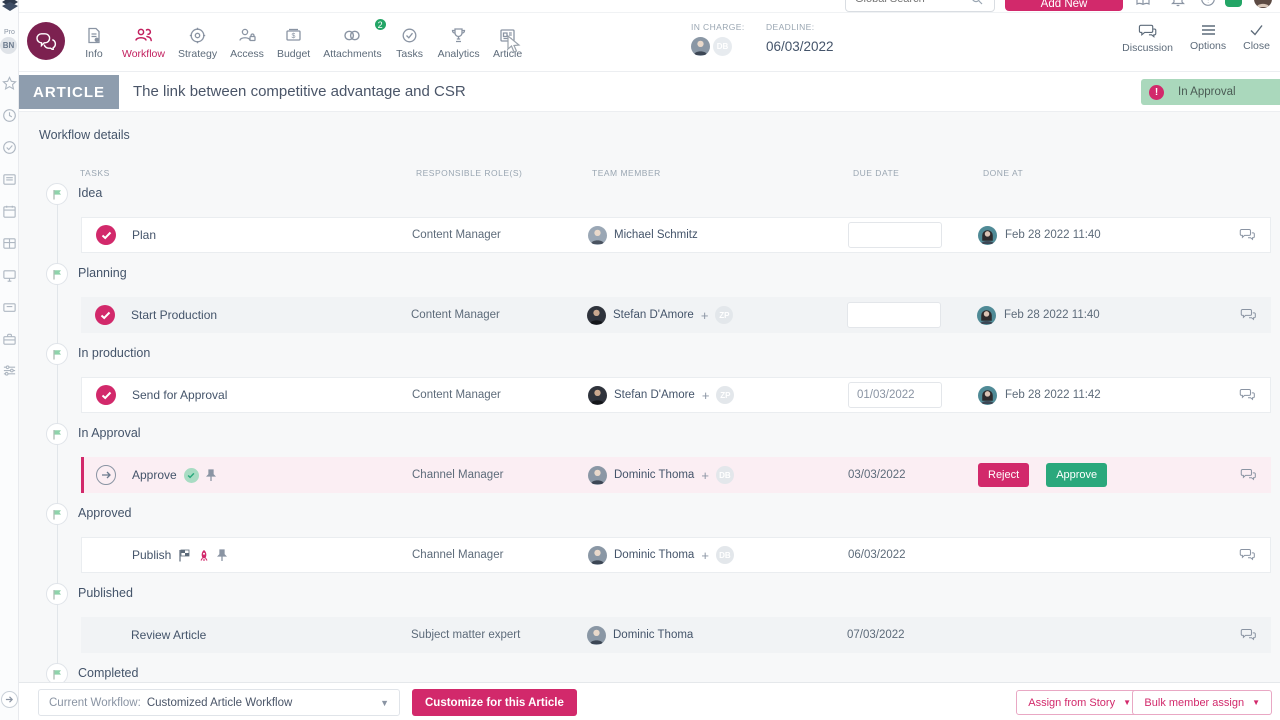  What do you see at coordinates (876, 635) in the screenshot?
I see `due-date-value: 07/03/2022` at bounding box center [876, 635].